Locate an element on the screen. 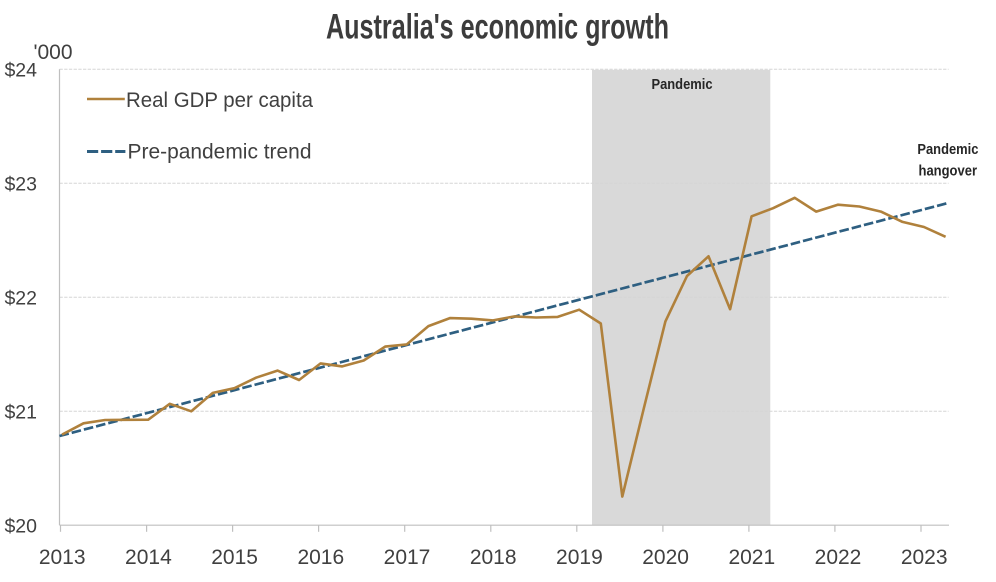 This screenshot has height=582, width=996. svg-text: 2015 is located at coordinates (234, 557).